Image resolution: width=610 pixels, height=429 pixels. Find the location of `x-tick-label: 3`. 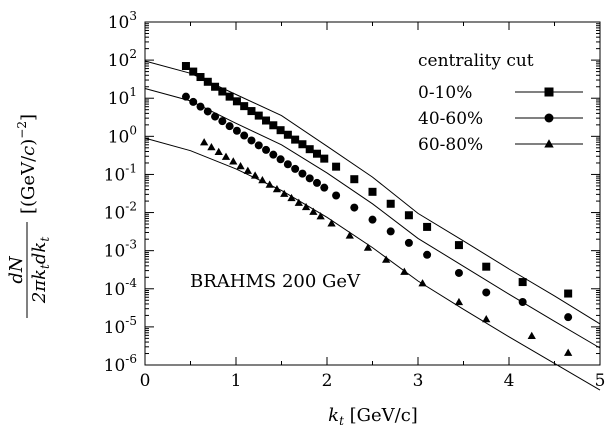

x-tick-label: 3 is located at coordinates (418, 381).